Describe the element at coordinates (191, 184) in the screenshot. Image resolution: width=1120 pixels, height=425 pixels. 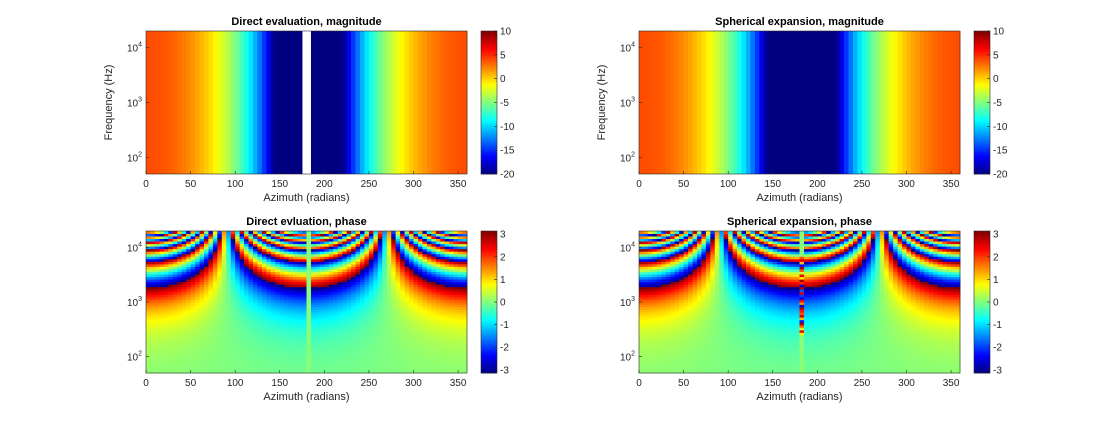
I see `x-tick-label: 50` at that location.